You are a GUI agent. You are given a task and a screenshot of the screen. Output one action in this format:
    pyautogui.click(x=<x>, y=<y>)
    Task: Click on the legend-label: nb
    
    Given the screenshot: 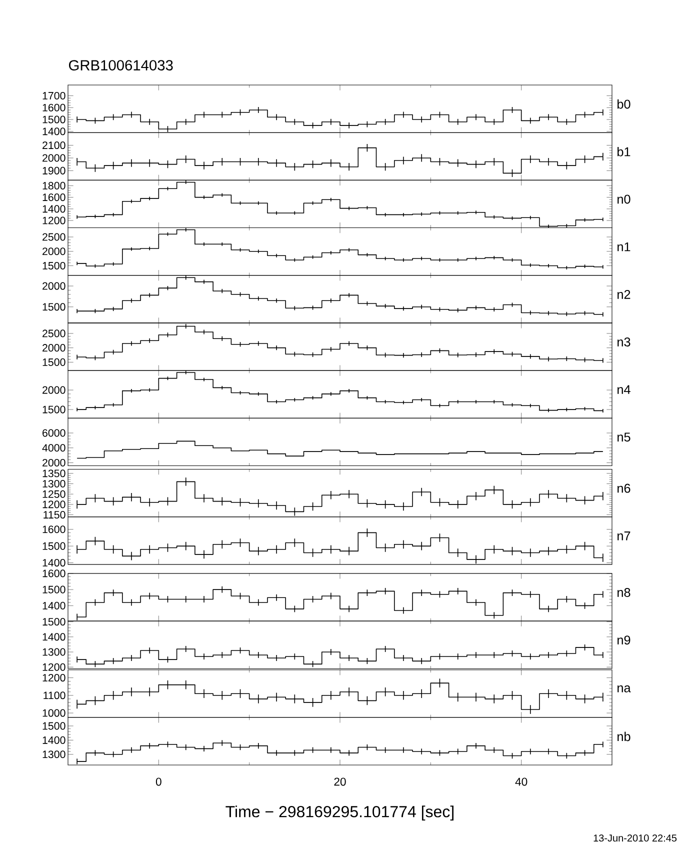 What is the action you would take?
    pyautogui.click(x=624, y=737)
    